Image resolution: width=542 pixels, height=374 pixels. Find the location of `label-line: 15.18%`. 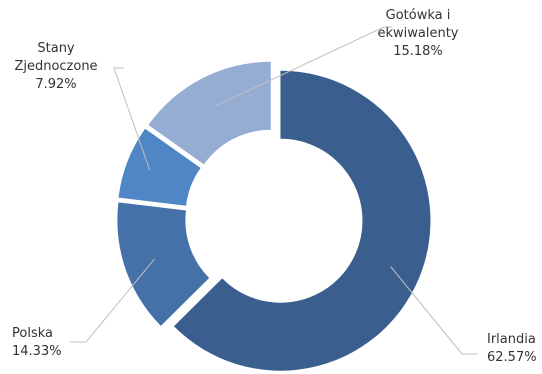

label-line: 15.18% is located at coordinates (418, 51).